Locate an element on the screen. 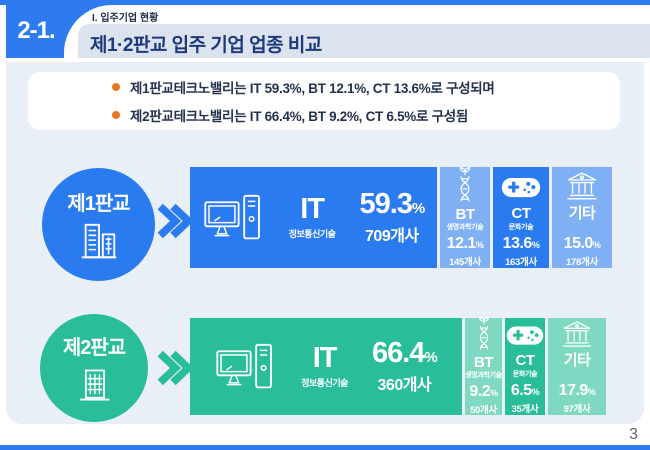  etc-count: 178개사 is located at coordinates (582, 262).